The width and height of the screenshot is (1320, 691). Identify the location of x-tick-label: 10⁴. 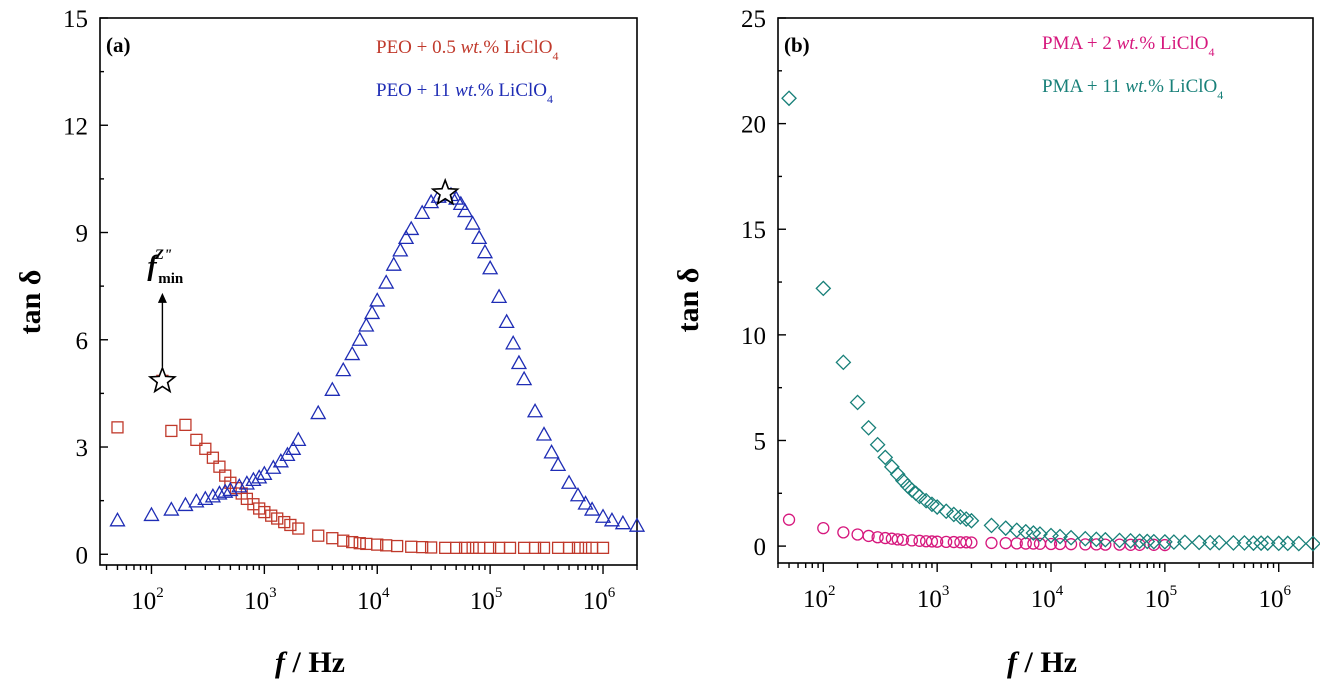
(1047, 598).